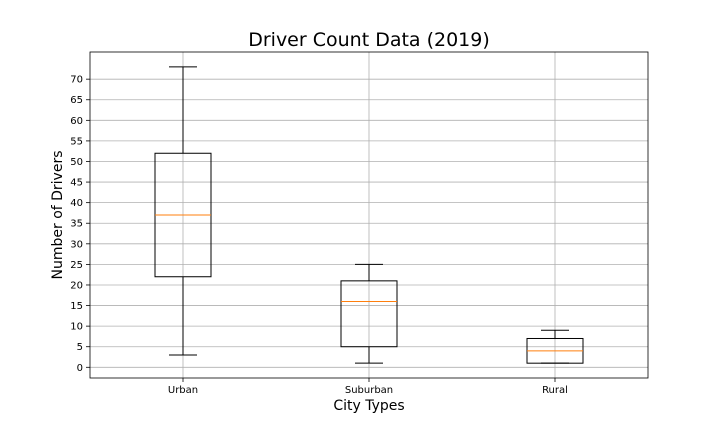 The width and height of the screenshot is (720, 432). Describe the element at coordinates (76, 244) in the screenshot. I see `y-tick-label: 30` at that location.